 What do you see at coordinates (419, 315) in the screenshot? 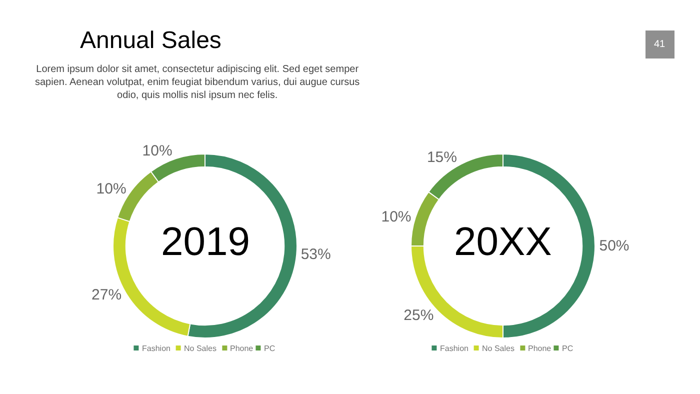
I see `data-label: 25%` at bounding box center [419, 315].